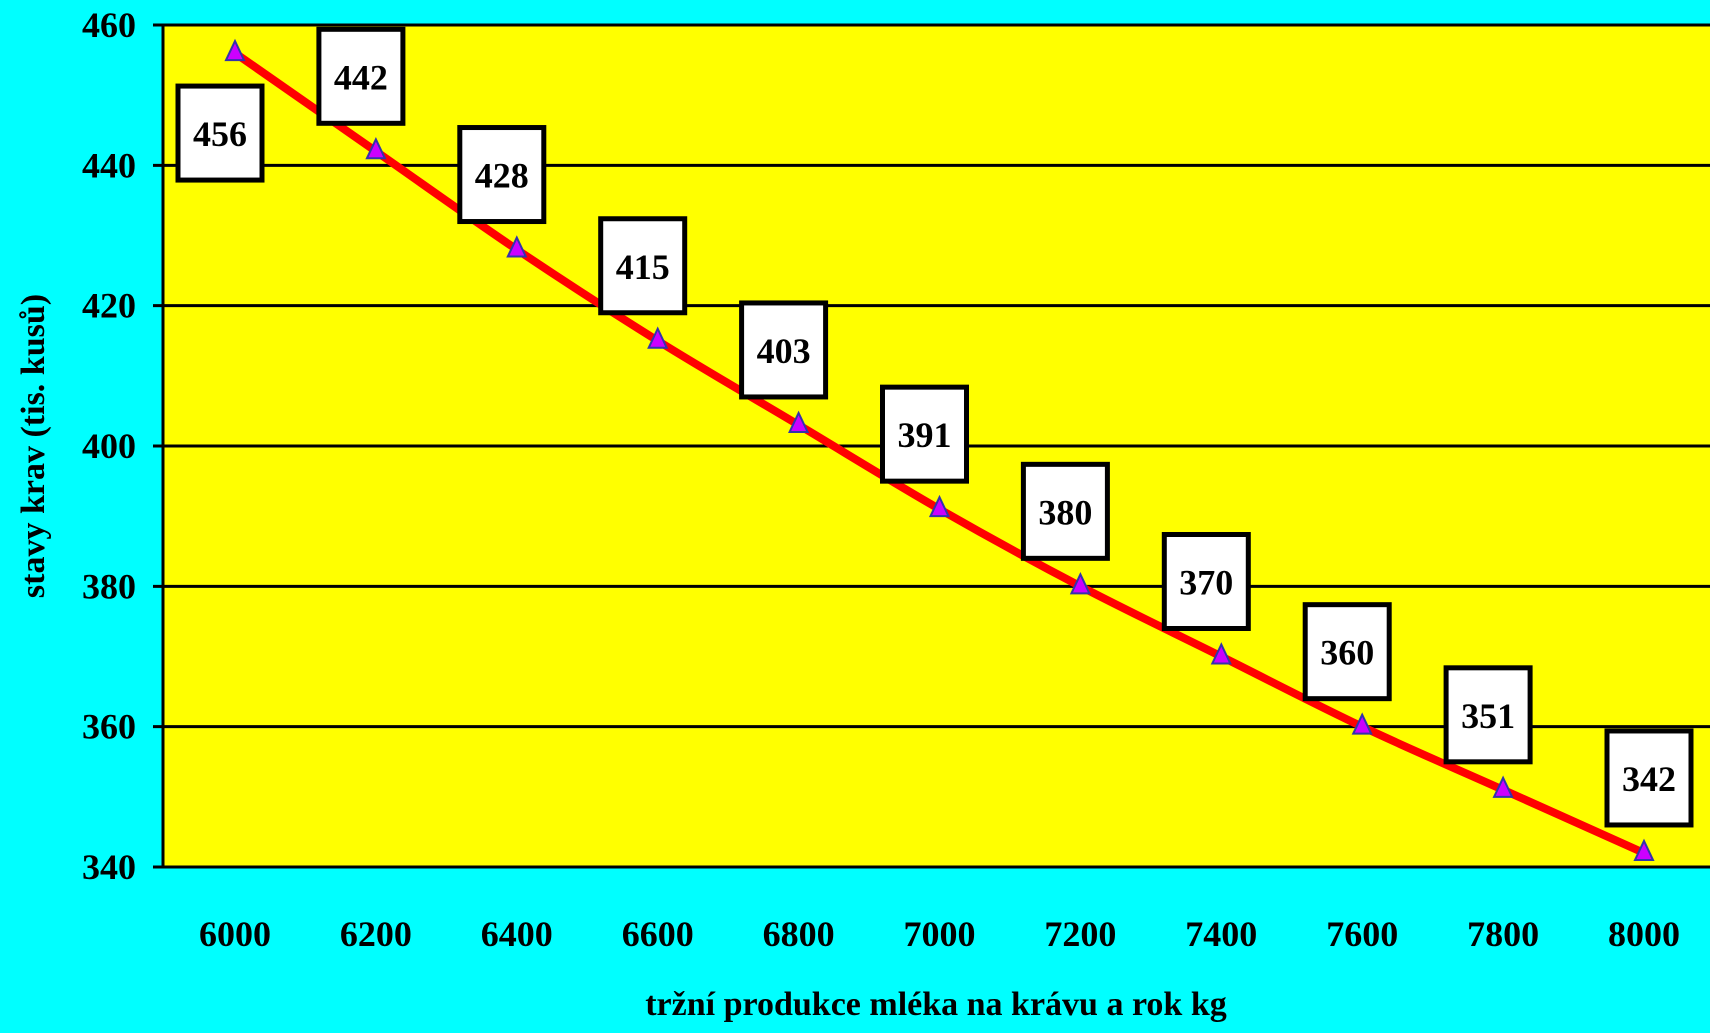  Describe the element at coordinates (235, 934) in the screenshot. I see `x-tick-label: 6000` at that location.